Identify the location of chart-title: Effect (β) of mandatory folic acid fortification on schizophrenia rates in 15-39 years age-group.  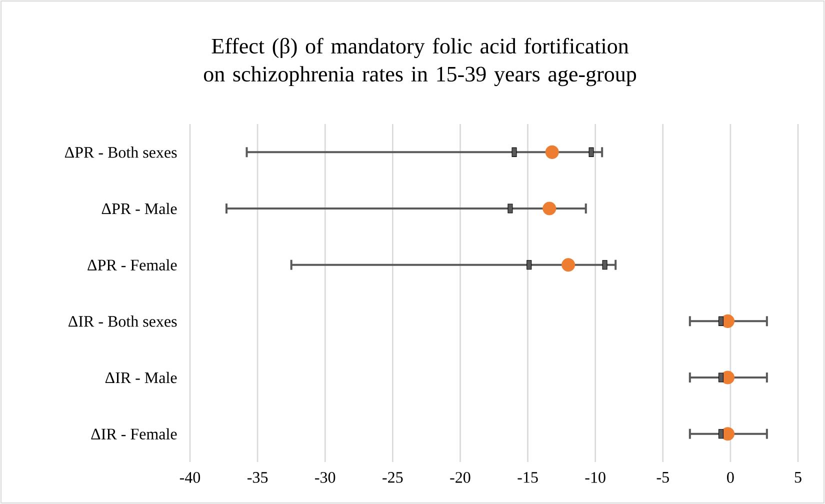
(420, 62).